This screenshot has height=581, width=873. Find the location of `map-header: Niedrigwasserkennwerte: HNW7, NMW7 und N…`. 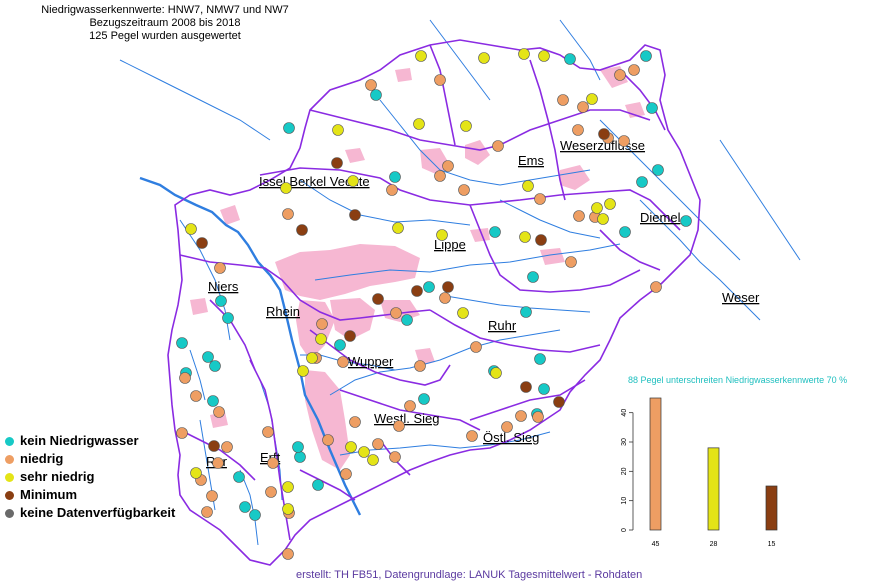

map-header: Niedrigwasserkennwerte: HNW7, NMW7 und N… is located at coordinates (165, 23).